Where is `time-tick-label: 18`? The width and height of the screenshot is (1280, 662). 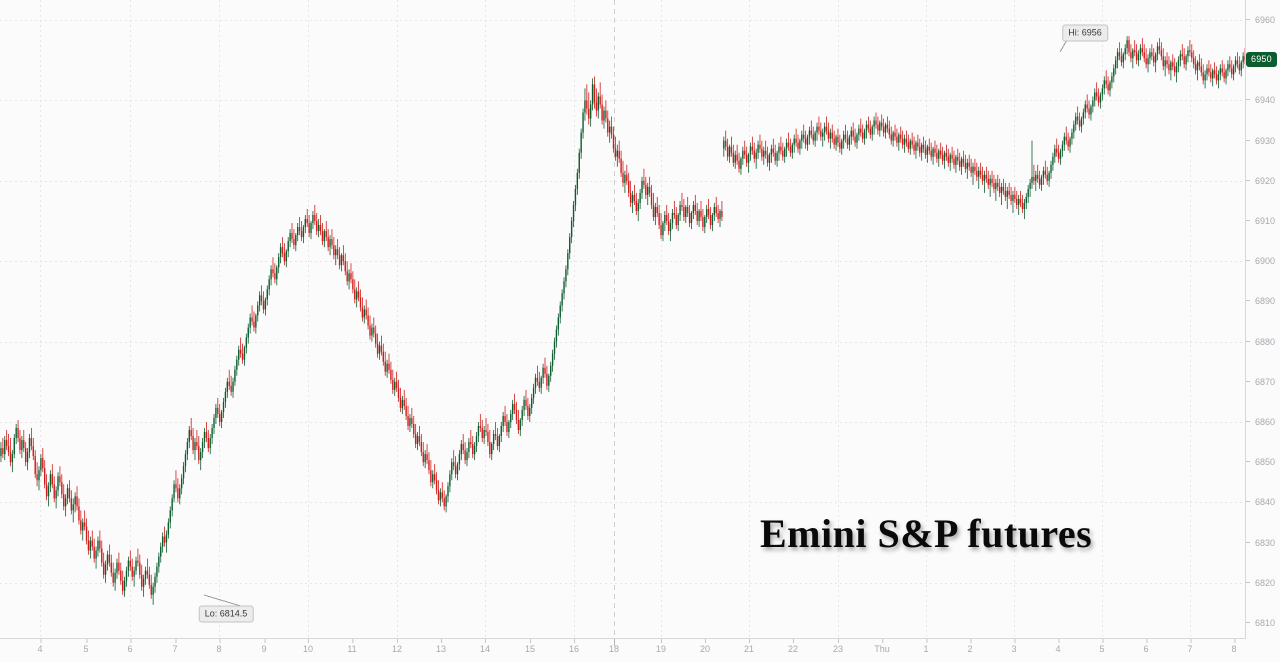 time-tick-label: 18 is located at coordinates (614, 650).